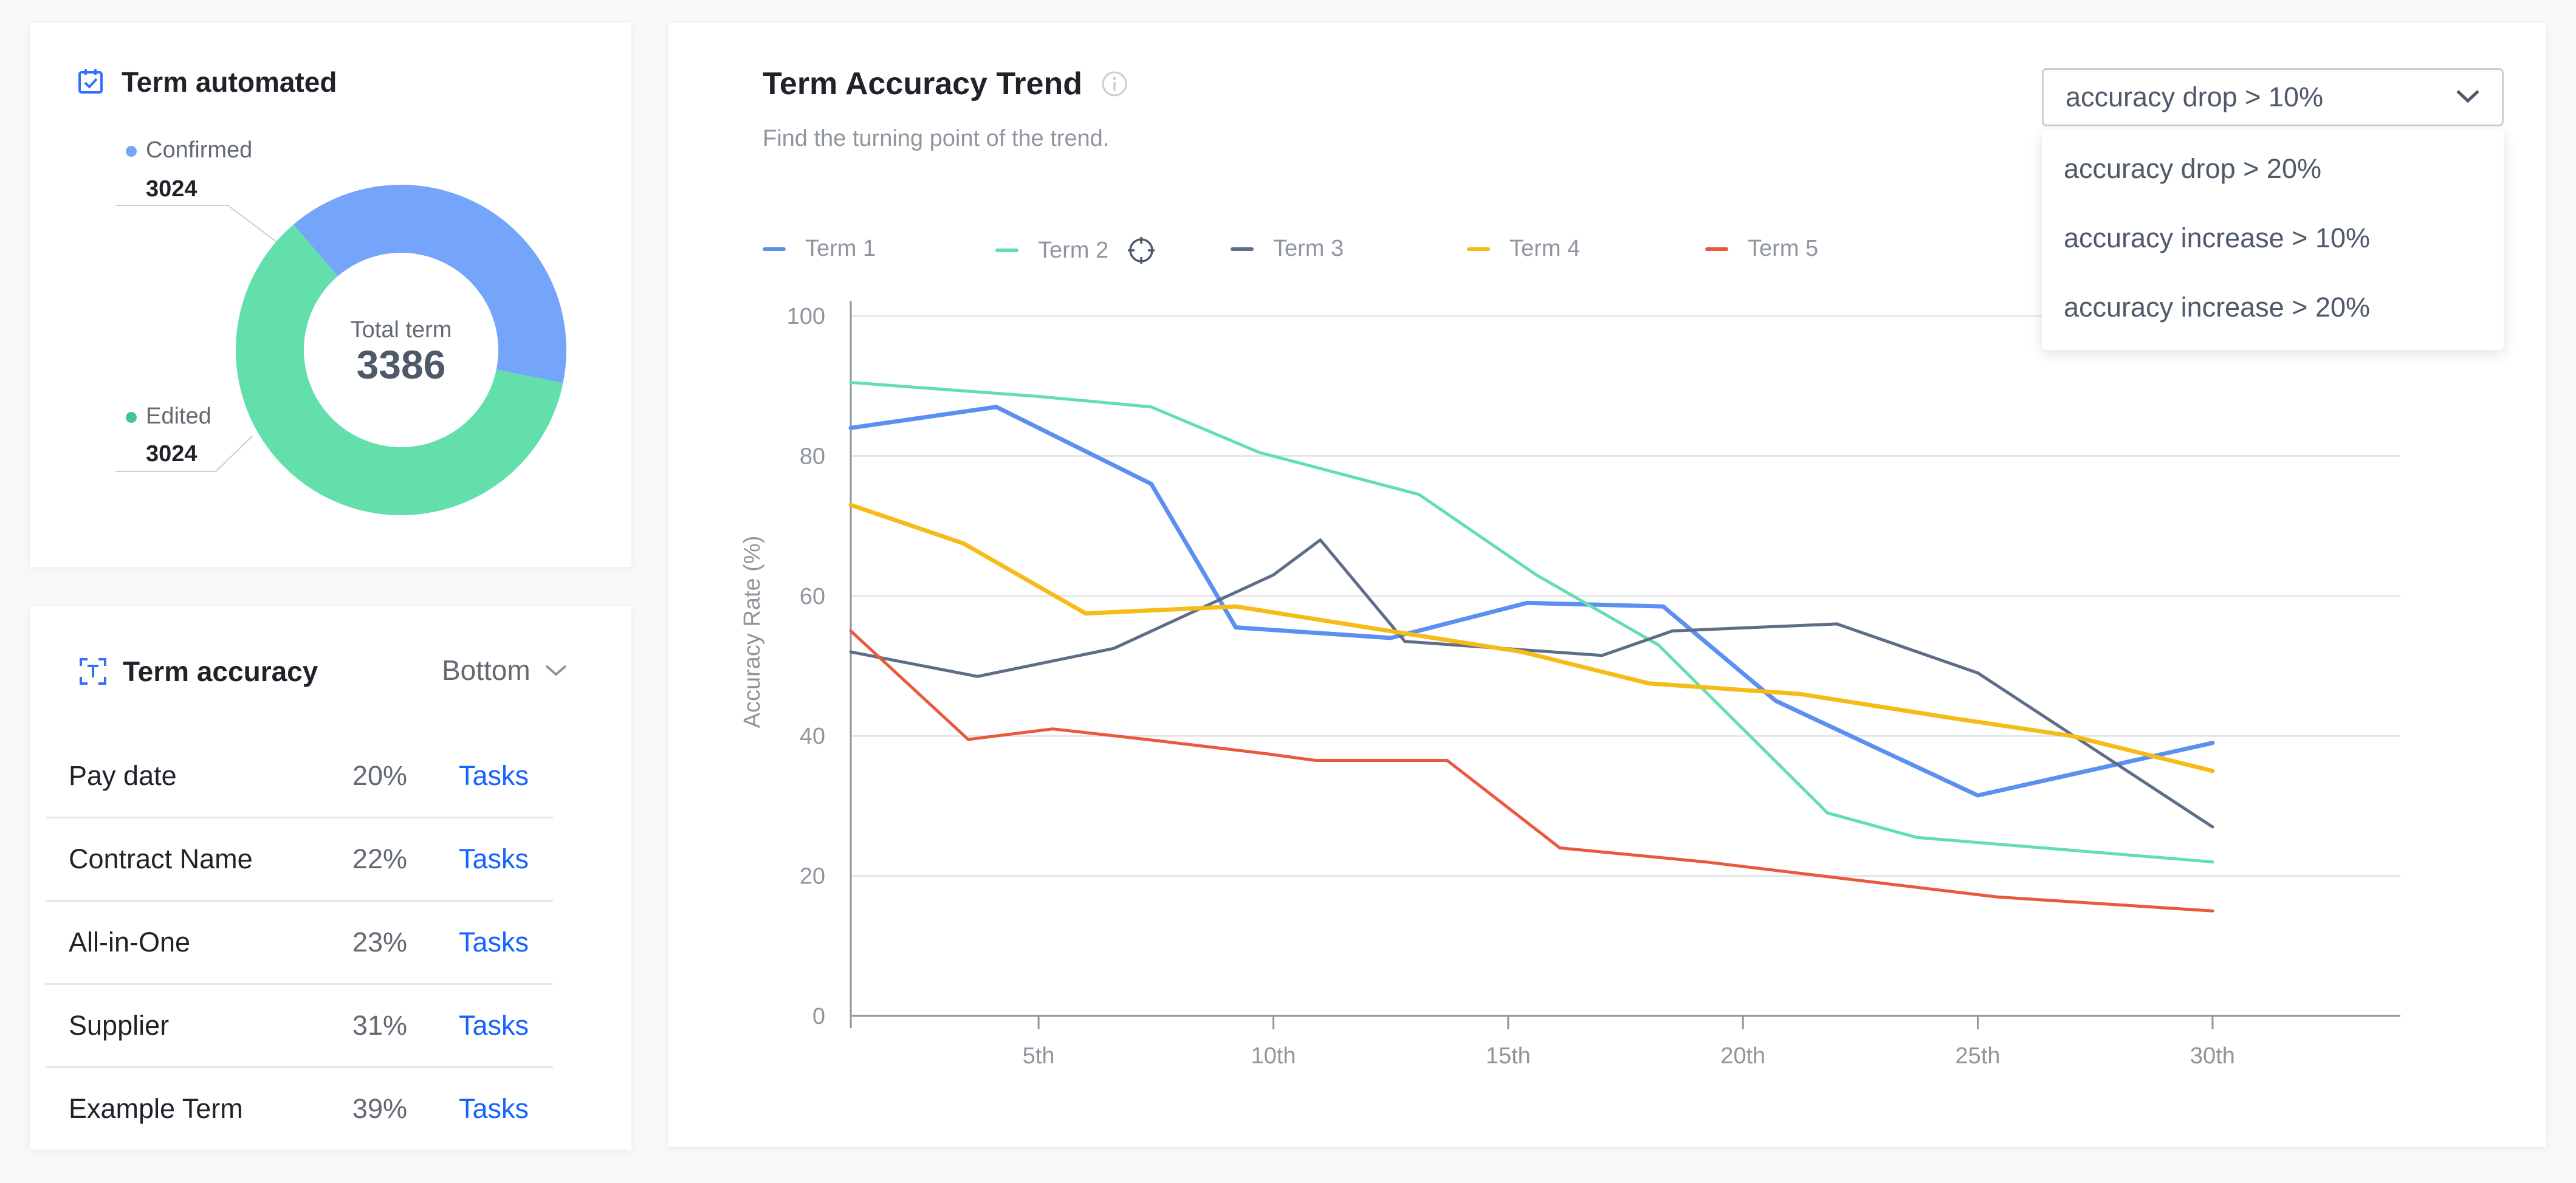 The height and width of the screenshot is (1183, 2576). Describe the element at coordinates (156, 1109) in the screenshot. I see `term-name: Example Term` at that location.